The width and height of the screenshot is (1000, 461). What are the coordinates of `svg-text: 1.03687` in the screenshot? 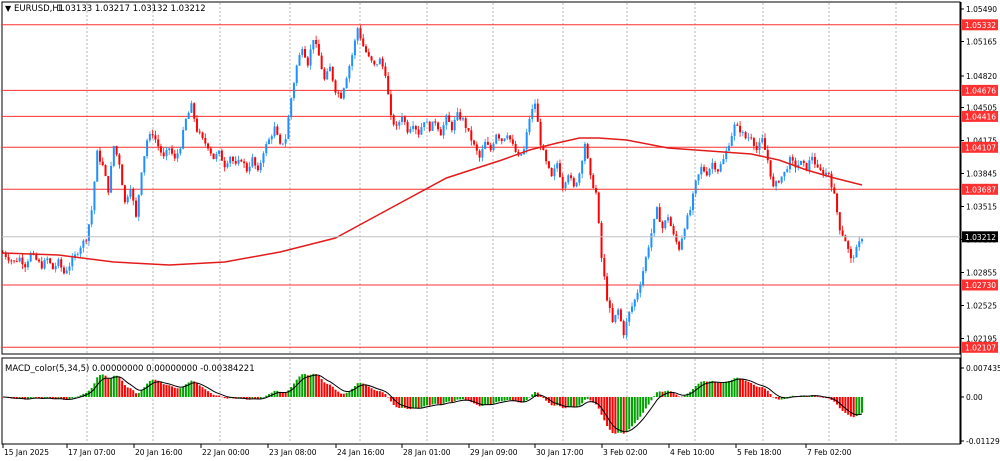 It's located at (980, 189).